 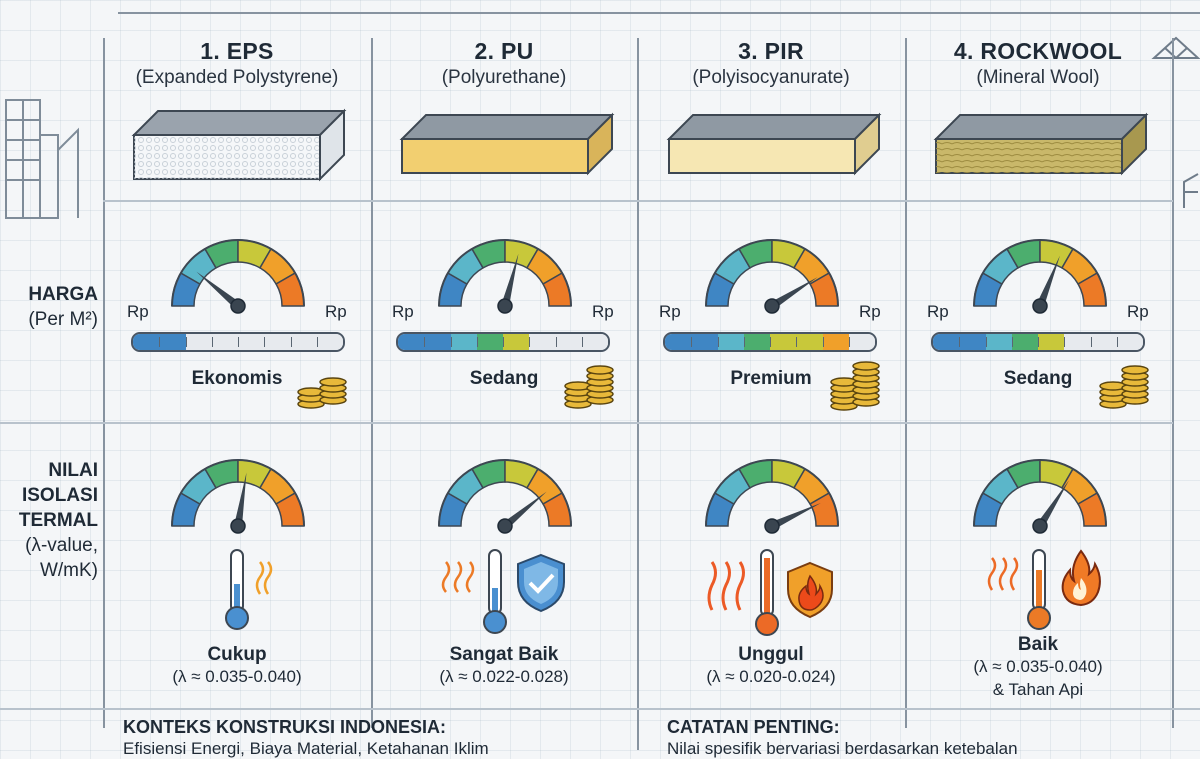 What do you see at coordinates (237, 51) in the screenshot?
I see `column-title: 1. EPS` at bounding box center [237, 51].